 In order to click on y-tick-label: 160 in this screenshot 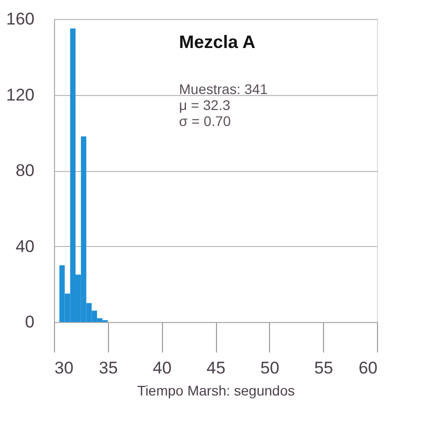, I will do `click(20, 19)`.